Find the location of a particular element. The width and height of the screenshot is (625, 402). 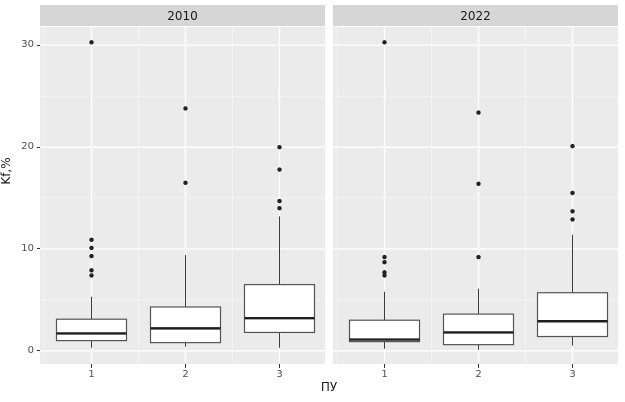

y-tick-label: 20 is located at coordinates (27, 147).